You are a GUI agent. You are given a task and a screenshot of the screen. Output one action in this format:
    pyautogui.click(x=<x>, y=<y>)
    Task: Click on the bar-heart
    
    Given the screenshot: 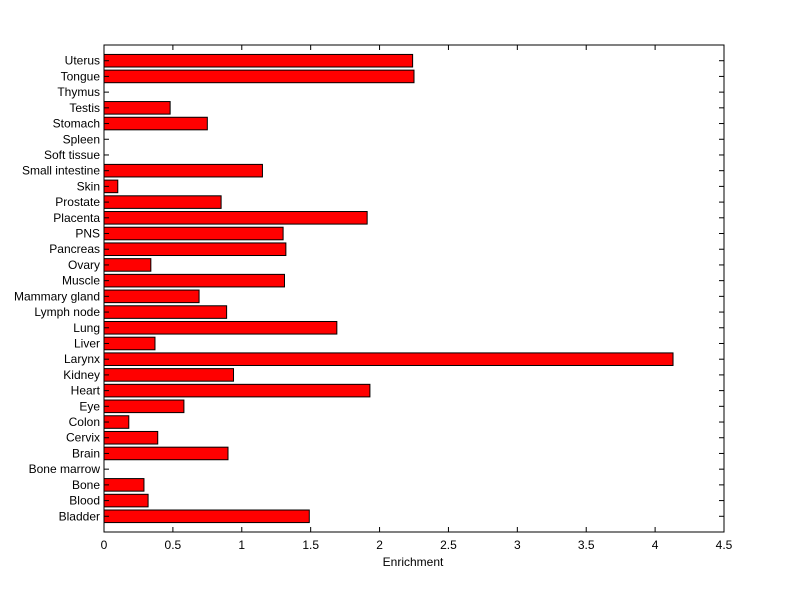 What is the action you would take?
    pyautogui.click(x=237, y=390)
    